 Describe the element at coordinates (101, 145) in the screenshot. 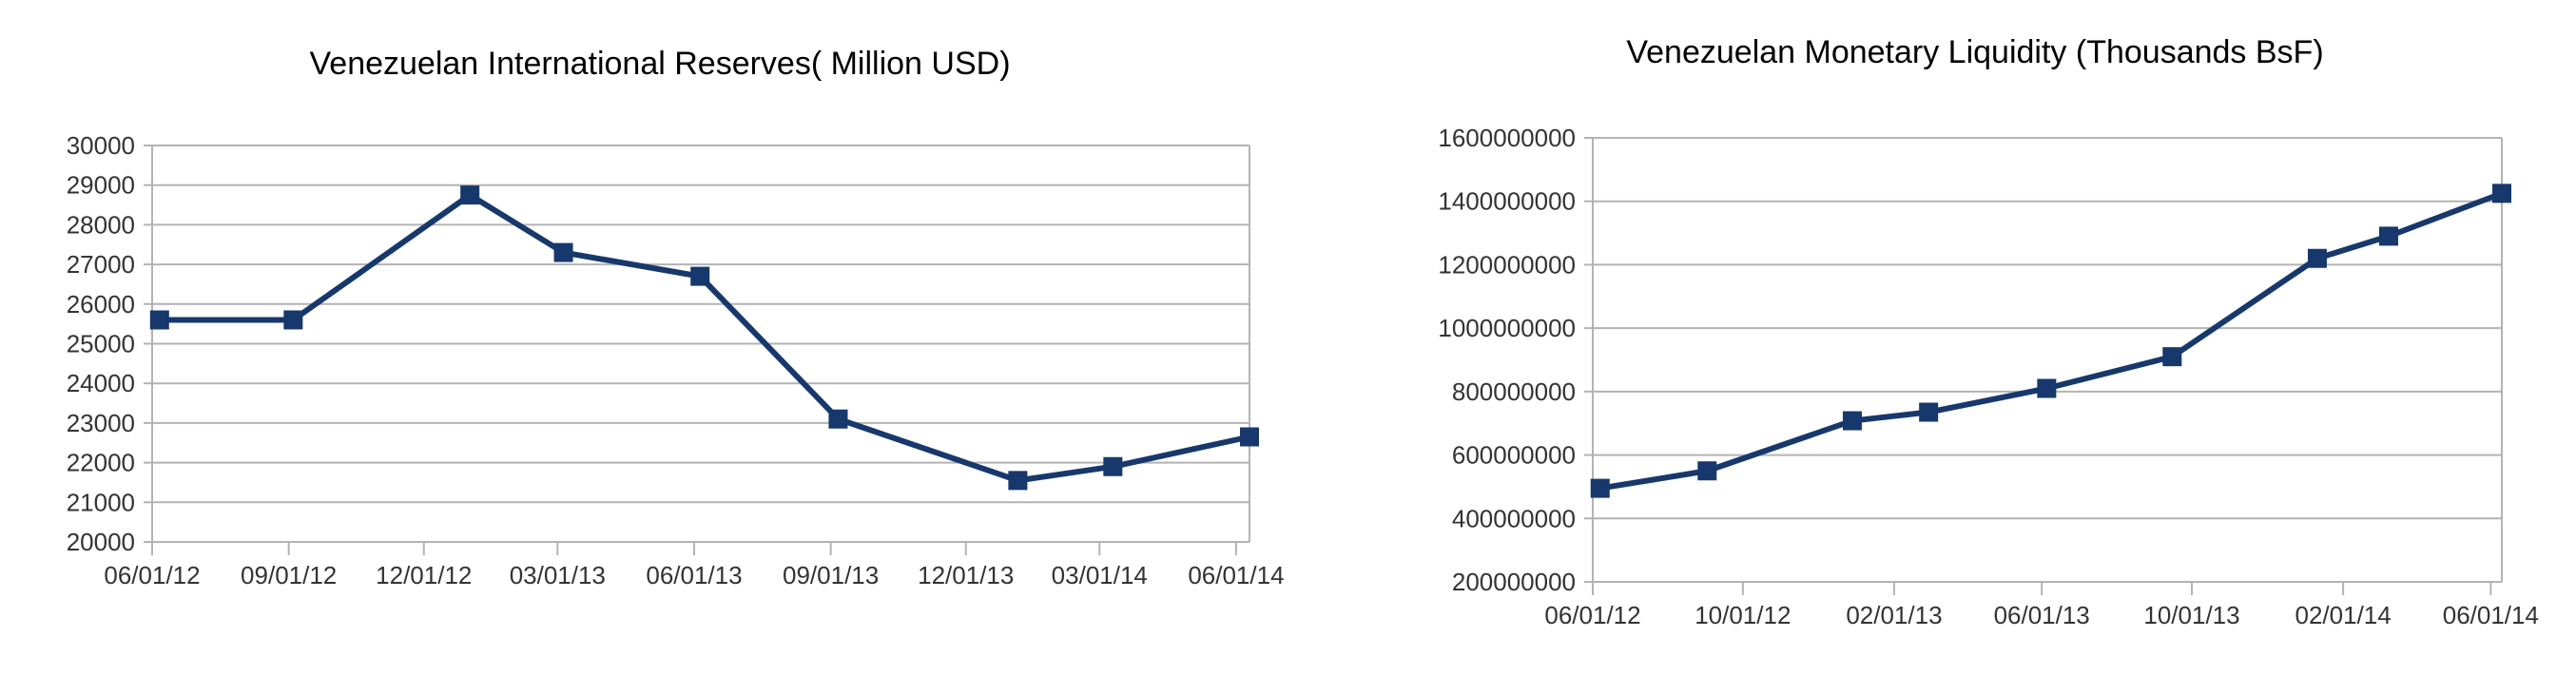

I see `y-tick-label: 30000` at that location.